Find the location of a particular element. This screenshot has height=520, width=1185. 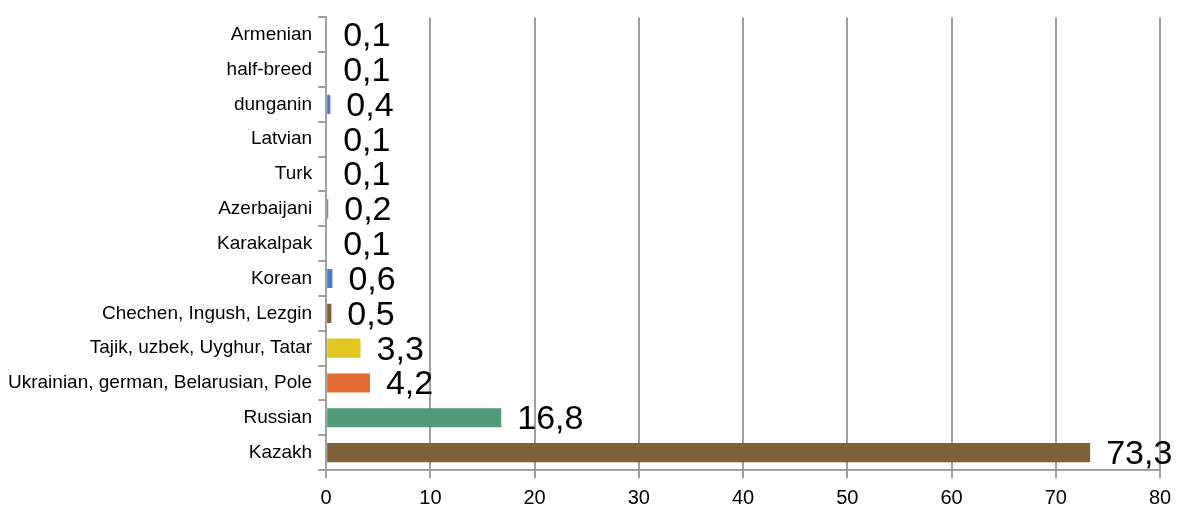

y-tick-label: Korean is located at coordinates (281, 277).